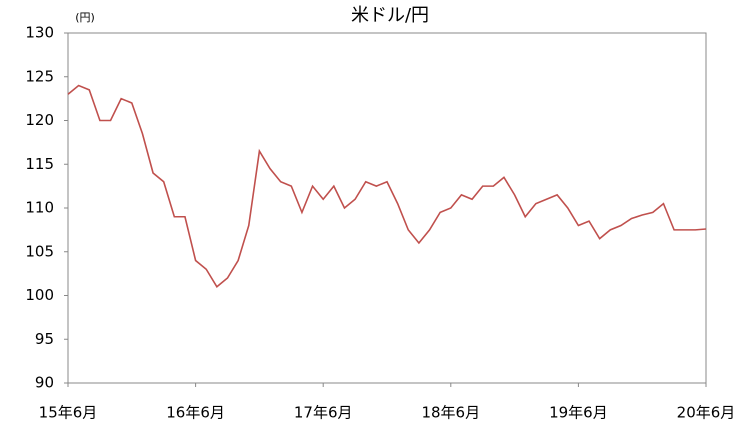 The height and width of the screenshot is (432, 748). What do you see at coordinates (39, 208) in the screenshot?
I see `y-tick-label: 110` at bounding box center [39, 208].